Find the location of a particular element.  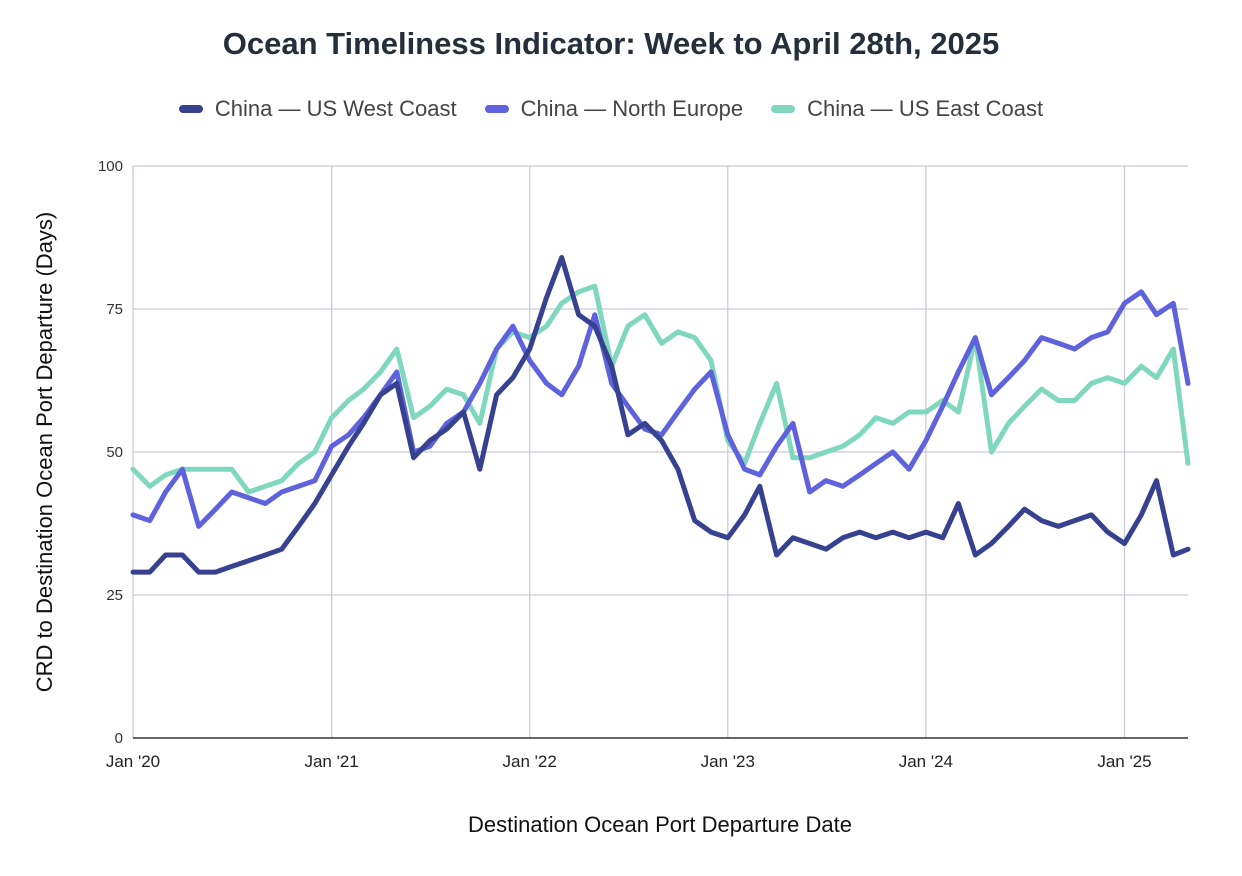

legend-label-us-west-coast: China — US West Coast is located at coordinates (335, 108).